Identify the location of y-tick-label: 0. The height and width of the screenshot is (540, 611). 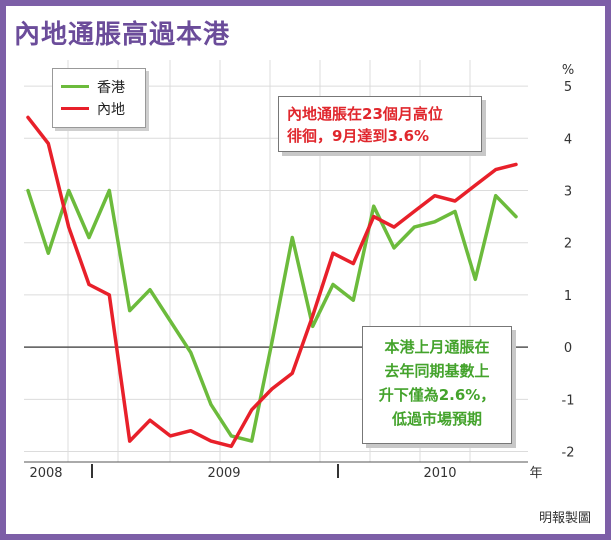
(568, 348).